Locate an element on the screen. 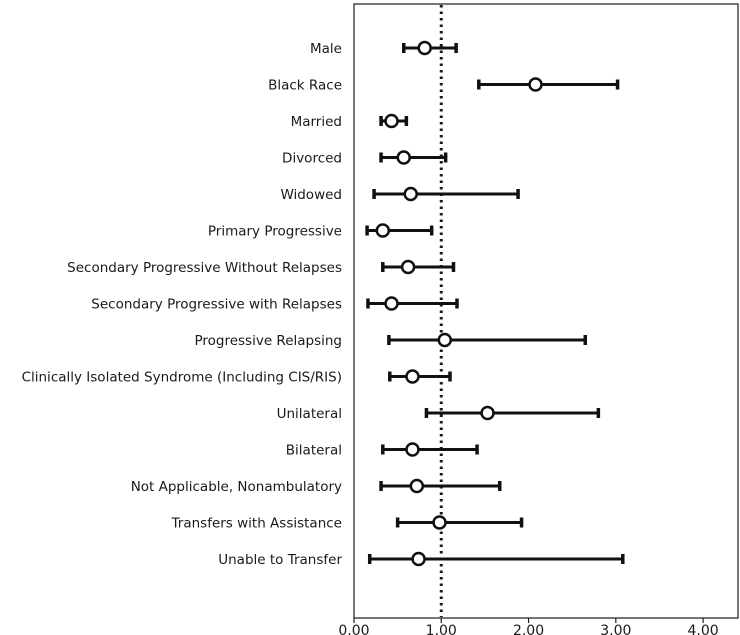 This screenshot has width=740, height=635. forest-row: Married is located at coordinates (350, 121).